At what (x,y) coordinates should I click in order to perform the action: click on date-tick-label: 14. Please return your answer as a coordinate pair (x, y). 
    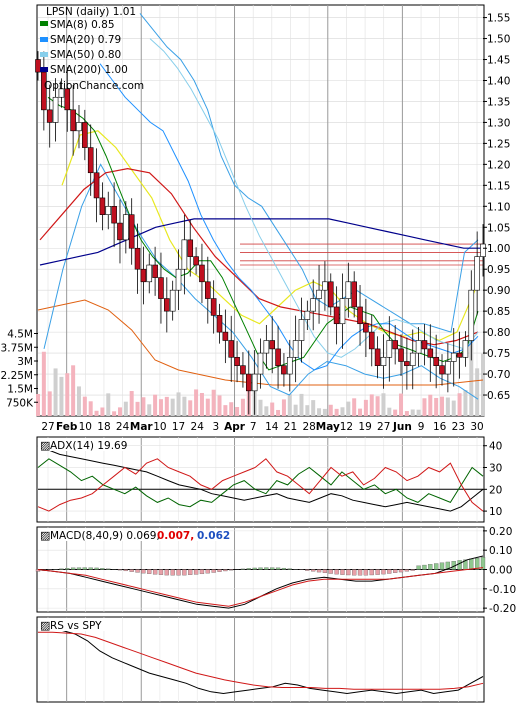
    Looking at the image, I should click on (272, 427).